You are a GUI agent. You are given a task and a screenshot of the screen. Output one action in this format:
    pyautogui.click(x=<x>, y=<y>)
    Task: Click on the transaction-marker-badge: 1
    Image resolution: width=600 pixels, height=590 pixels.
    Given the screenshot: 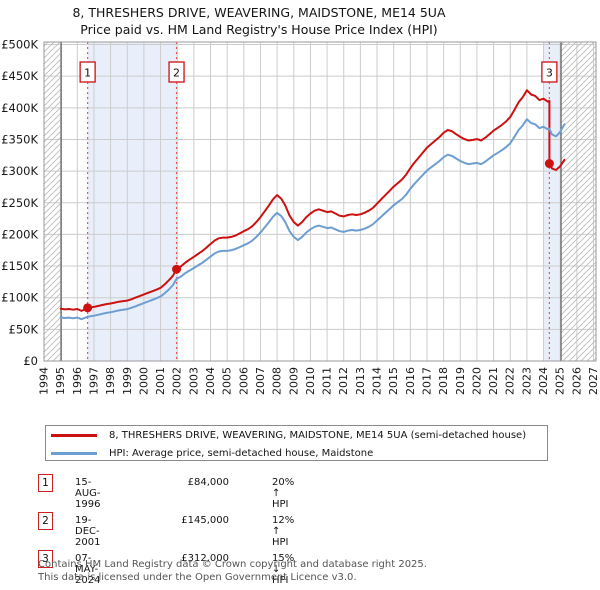 What is the action you would take?
    pyautogui.click(x=45, y=483)
    